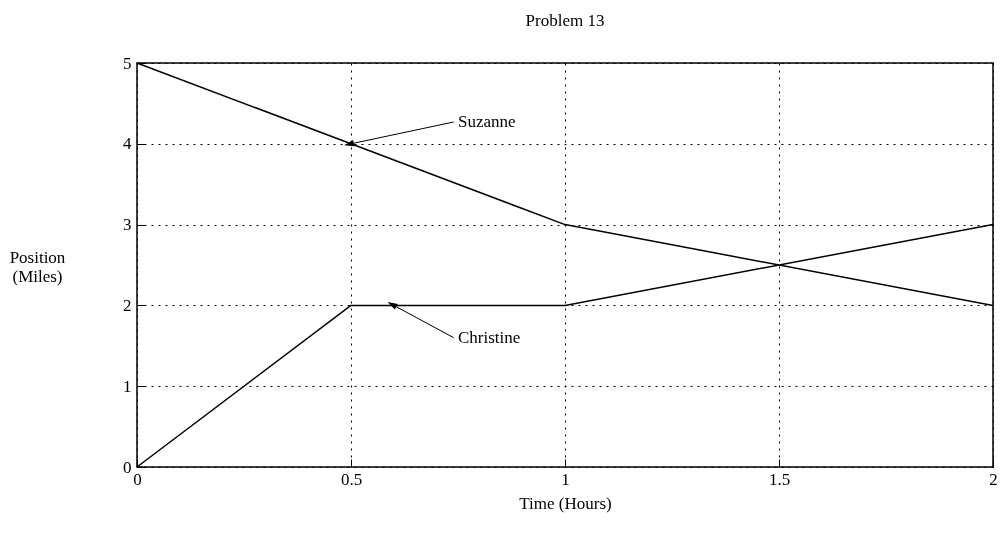 The width and height of the screenshot is (1001, 548). What do you see at coordinates (351, 479) in the screenshot?
I see `x-tick-label: 0.5` at bounding box center [351, 479].